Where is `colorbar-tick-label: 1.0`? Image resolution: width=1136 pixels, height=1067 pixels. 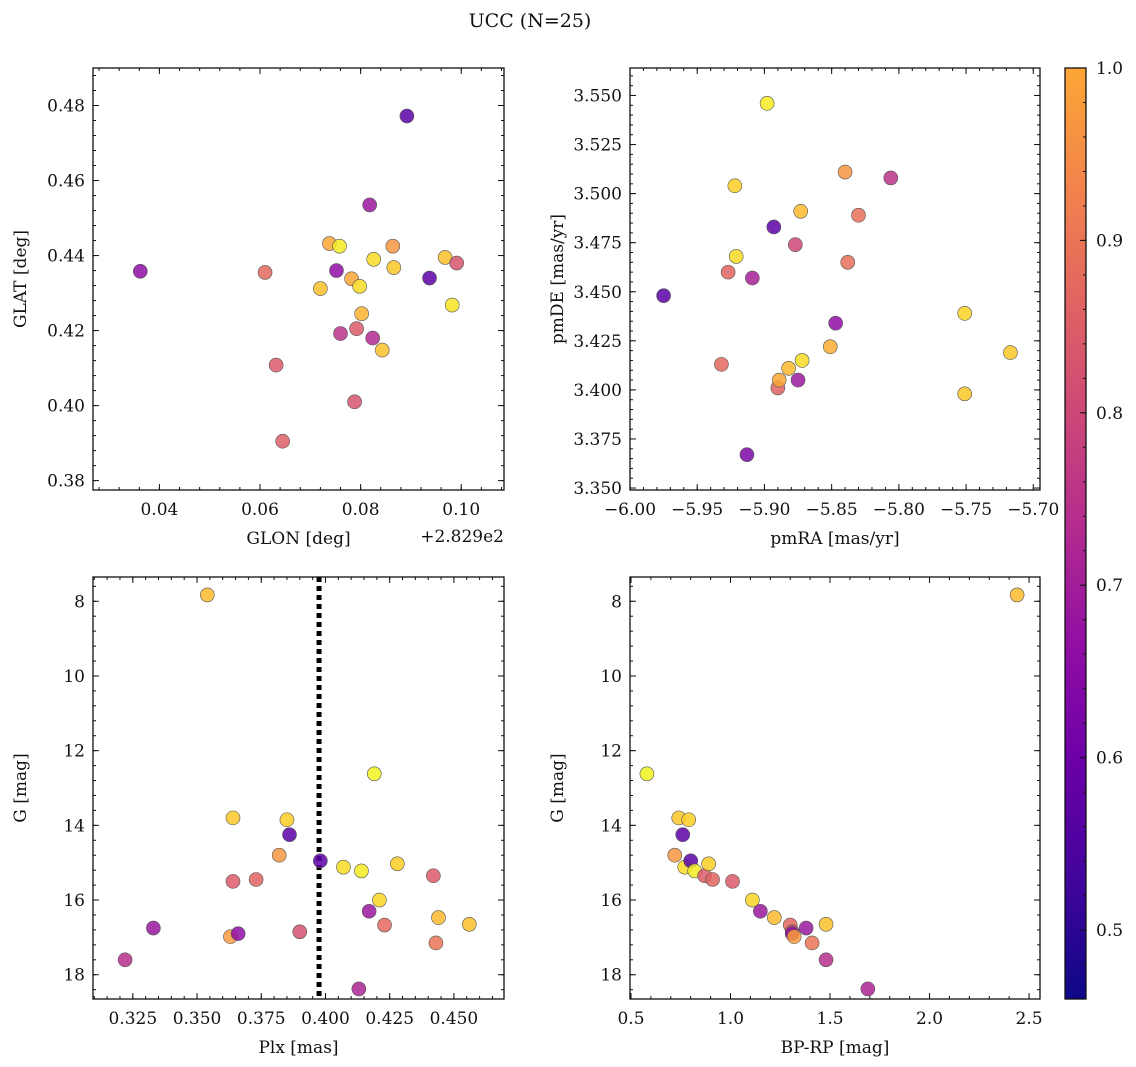 colorbar-tick-label: 1.0 is located at coordinates (1109, 69).